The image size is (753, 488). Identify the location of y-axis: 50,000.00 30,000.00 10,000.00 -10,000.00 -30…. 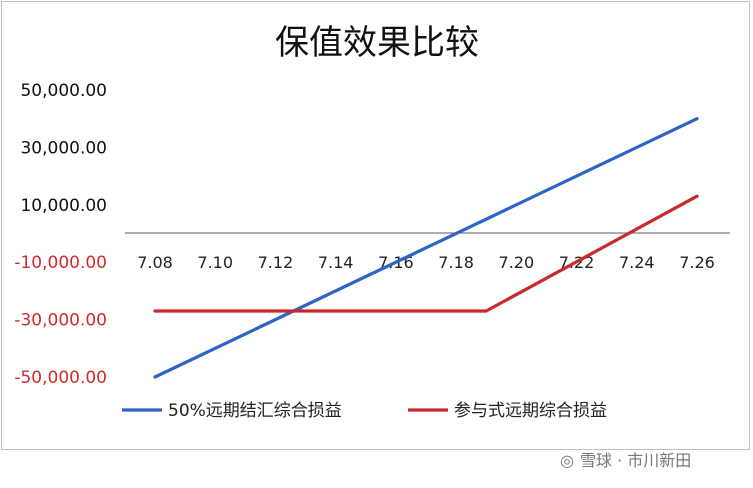
(60, 234).